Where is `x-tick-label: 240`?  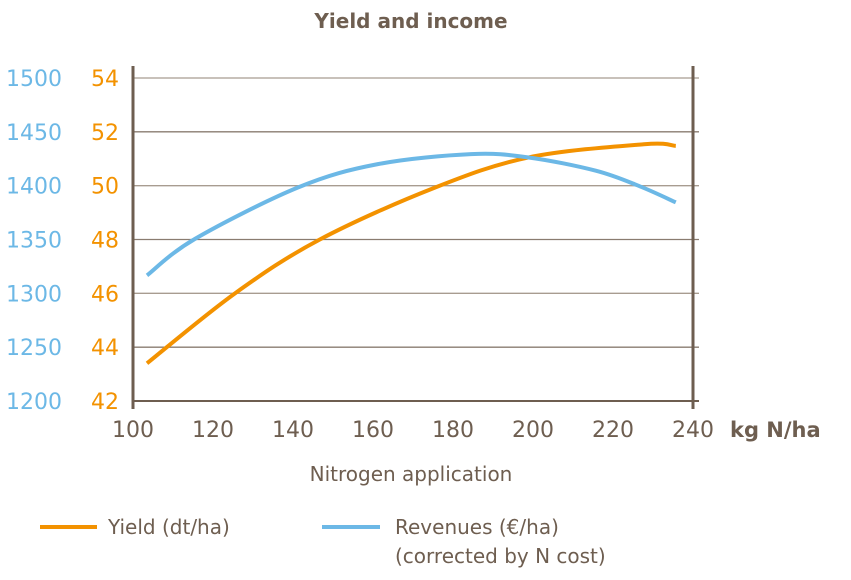 x-tick-label: 240 is located at coordinates (693, 430).